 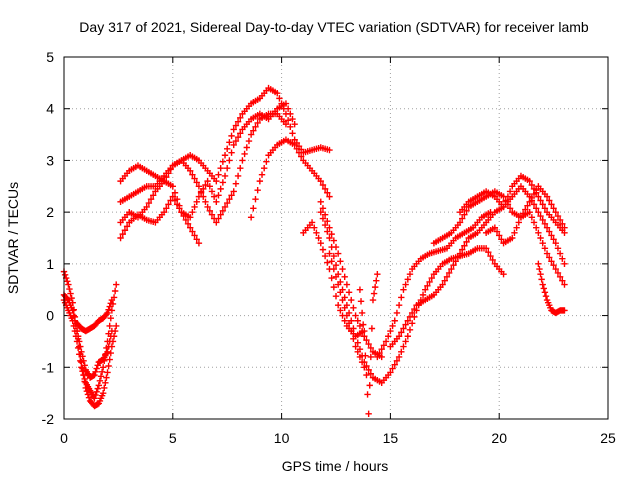 I want to click on x-axis-label: GPS time / hours, so click(x=335, y=466).